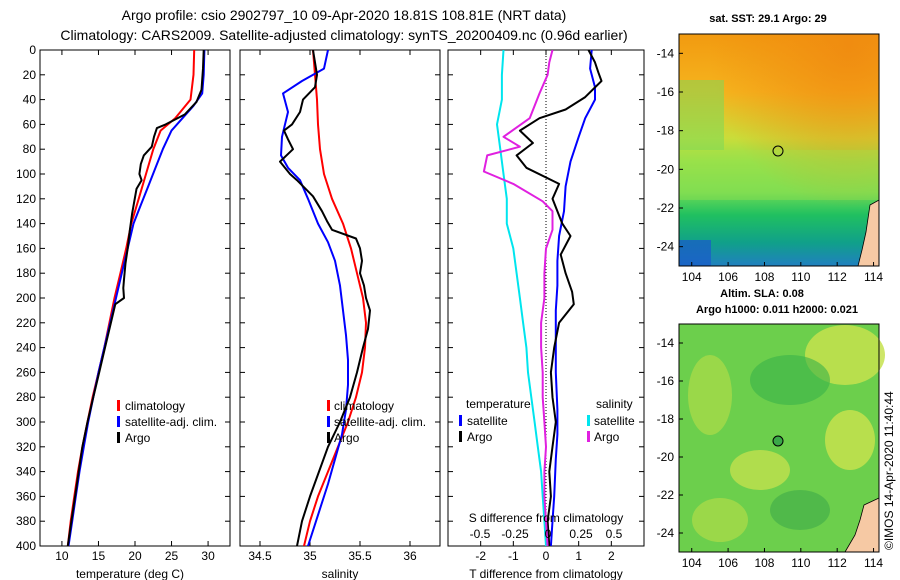 This screenshot has width=900, height=580. Describe the element at coordinates (26, 174) in the screenshot. I see `depth-tick-label: 100` at that location.